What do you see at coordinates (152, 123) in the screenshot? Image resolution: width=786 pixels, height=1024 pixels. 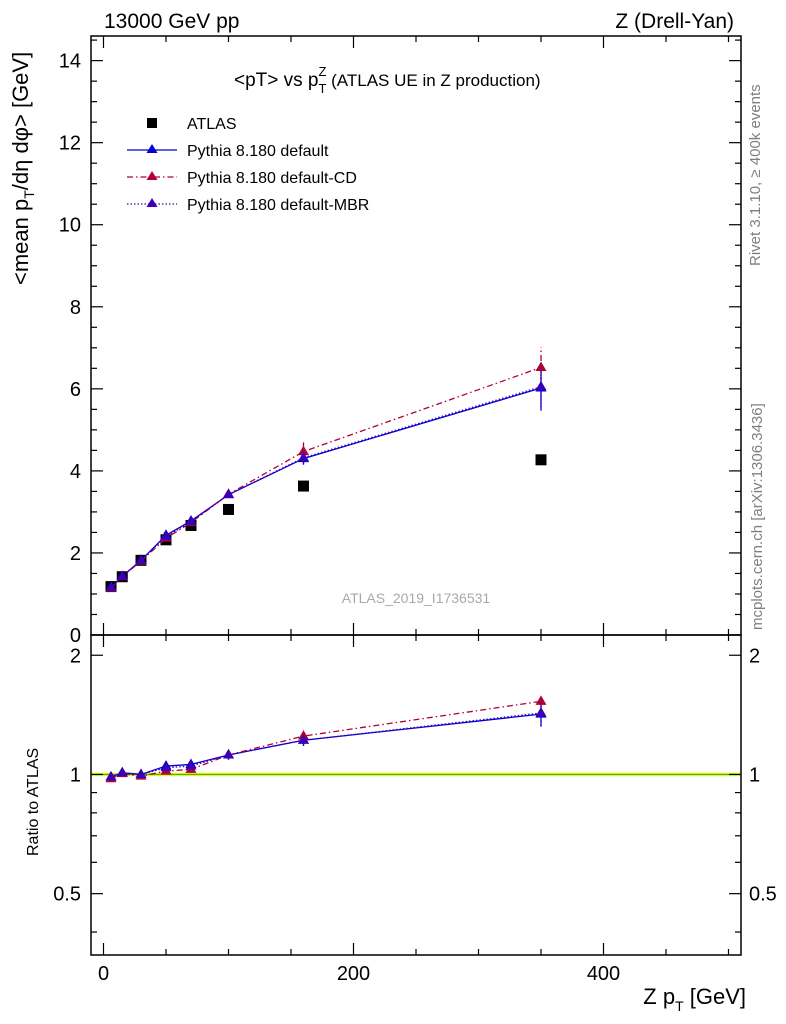 I see `legend-marker-atlas` at bounding box center [152, 123].